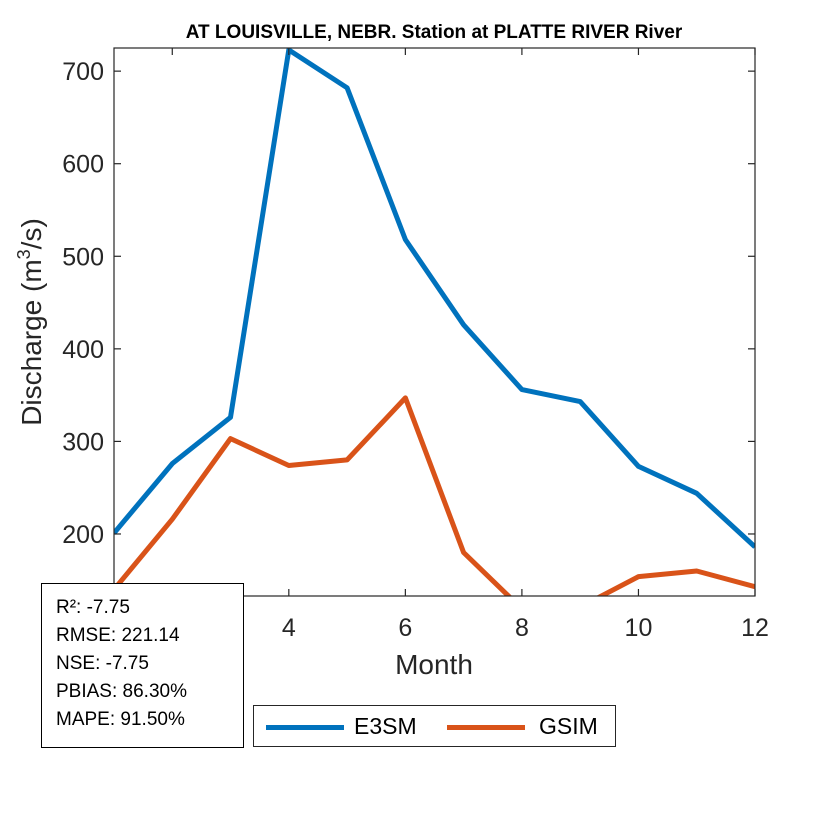 Image resolution: width=833 pixels, height=833 pixels. Describe the element at coordinates (24, 254) in the screenshot. I see `y-axis-label-superscript: 3` at that location.